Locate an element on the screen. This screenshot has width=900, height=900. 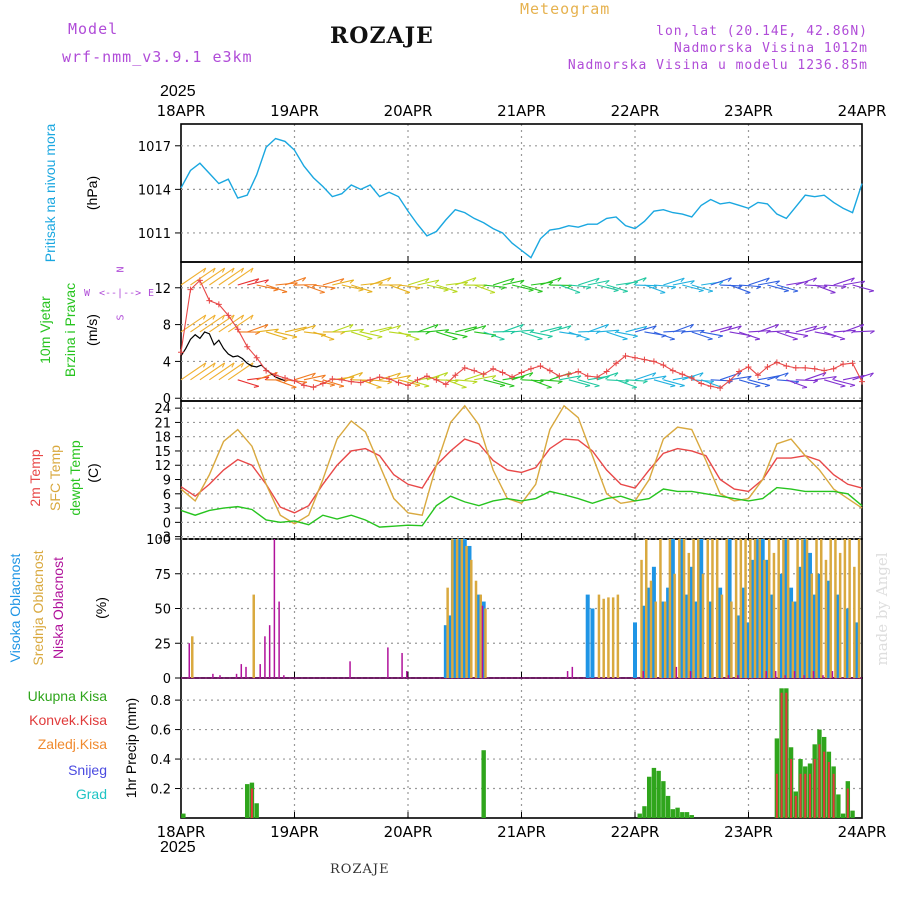
model-label: Model is located at coordinates (93, 29).